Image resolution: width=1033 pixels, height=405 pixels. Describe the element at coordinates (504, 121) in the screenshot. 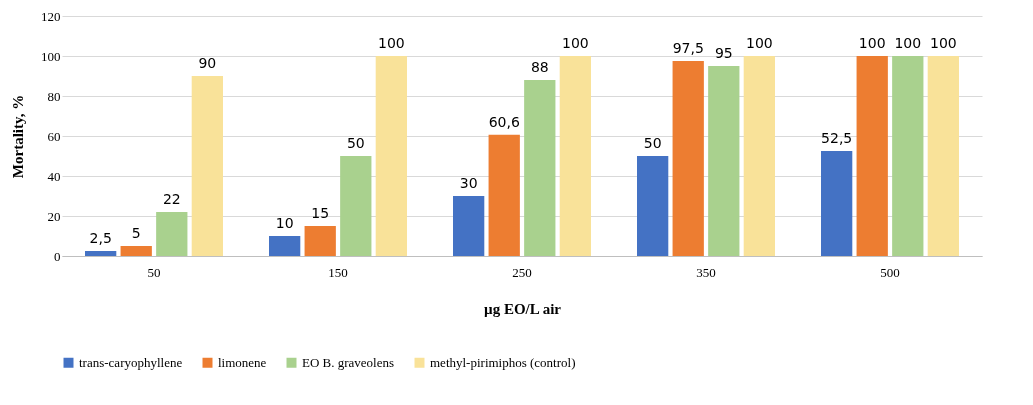

I see `data-label: 60,6` at that location.